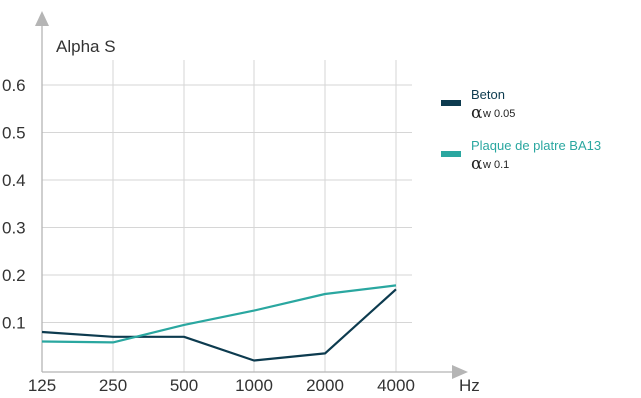 Image resolution: width=641 pixels, height=398 pixels. I want to click on y-tick-label: 0.5, so click(14, 133).